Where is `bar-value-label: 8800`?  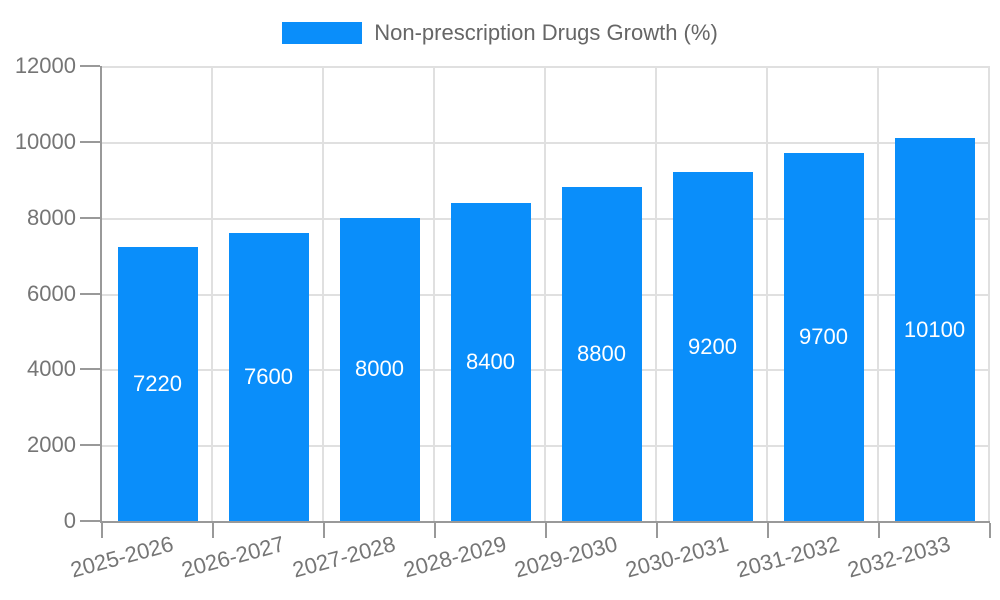 bar-value-label: 8800 is located at coordinates (601, 354).